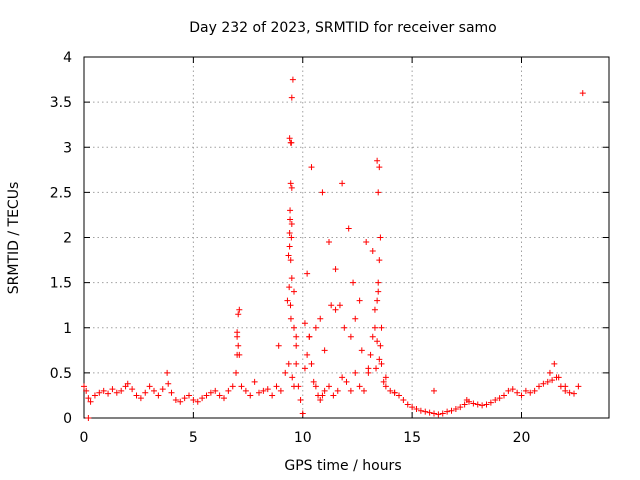 This screenshot has height=480, width=640. Describe the element at coordinates (61, 374) in the screenshot. I see `y-tick-label: 0.5` at that location.